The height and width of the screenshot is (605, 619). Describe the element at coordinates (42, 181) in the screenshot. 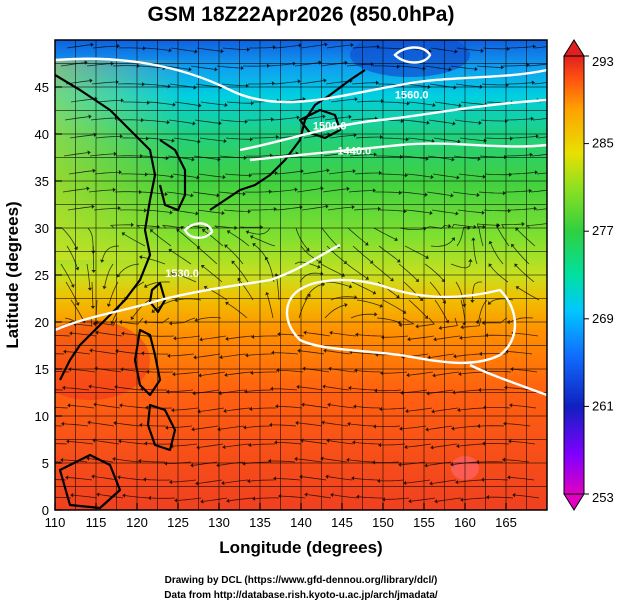

I see `y-tick-label: 35` at that location.